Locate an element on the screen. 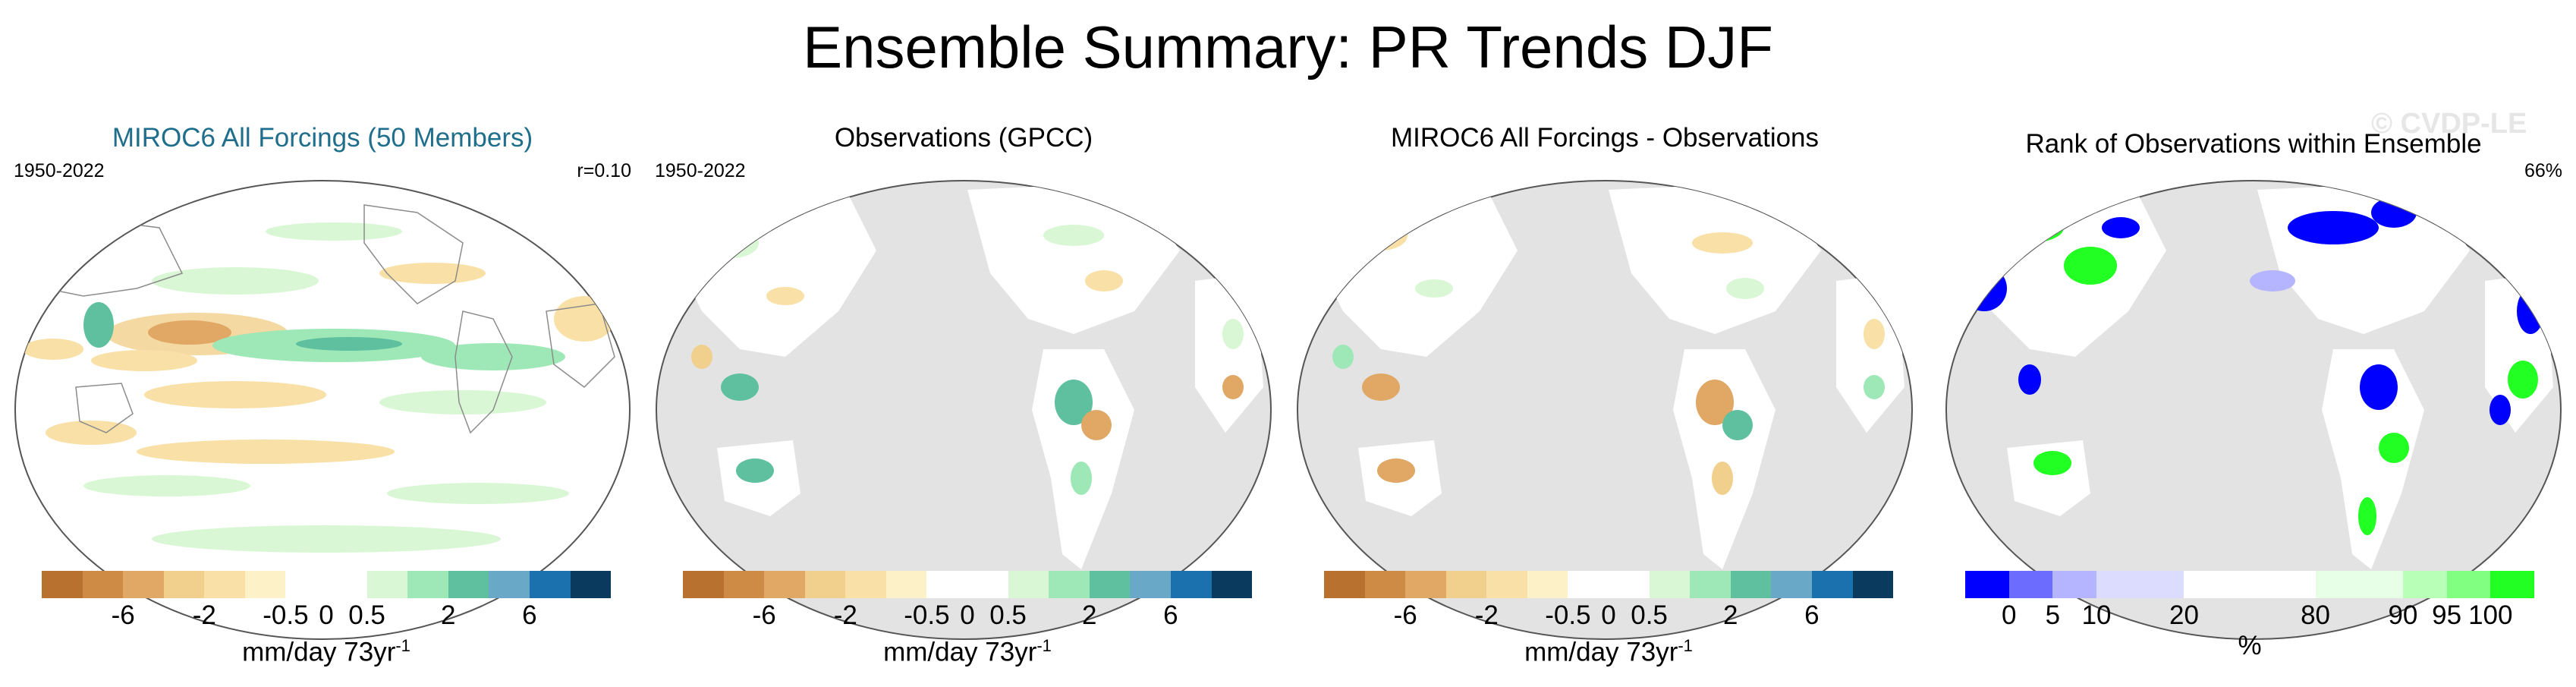 This screenshot has width=2576, height=687. colorbar-units-label: % is located at coordinates (2250, 645).